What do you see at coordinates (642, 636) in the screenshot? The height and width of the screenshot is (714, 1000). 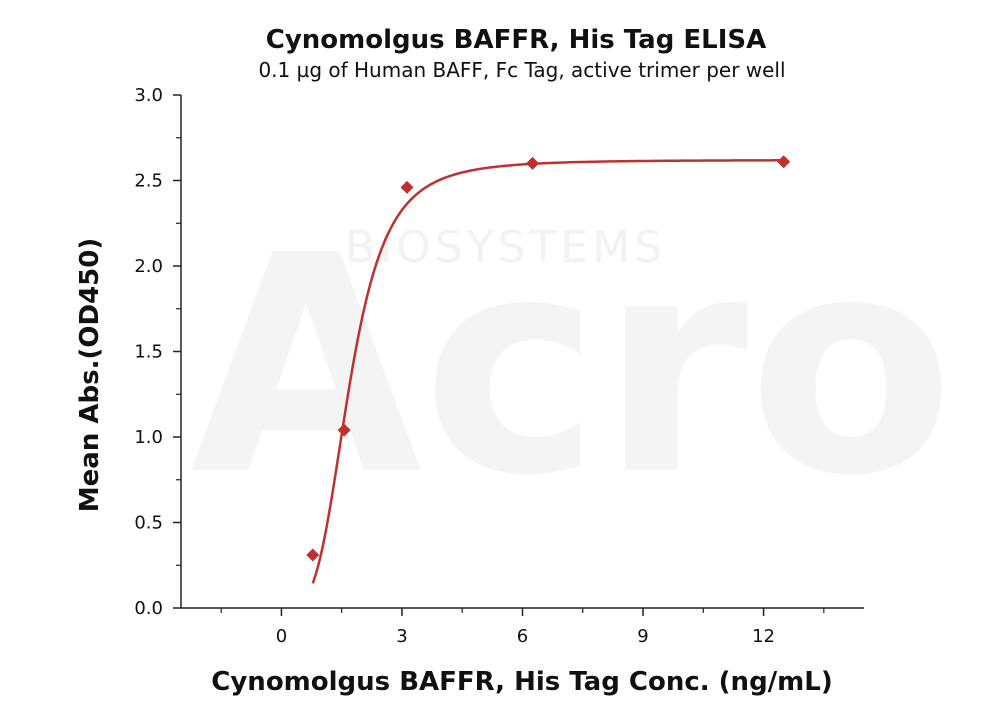 I see `x-tick-label: 9` at bounding box center [642, 636].